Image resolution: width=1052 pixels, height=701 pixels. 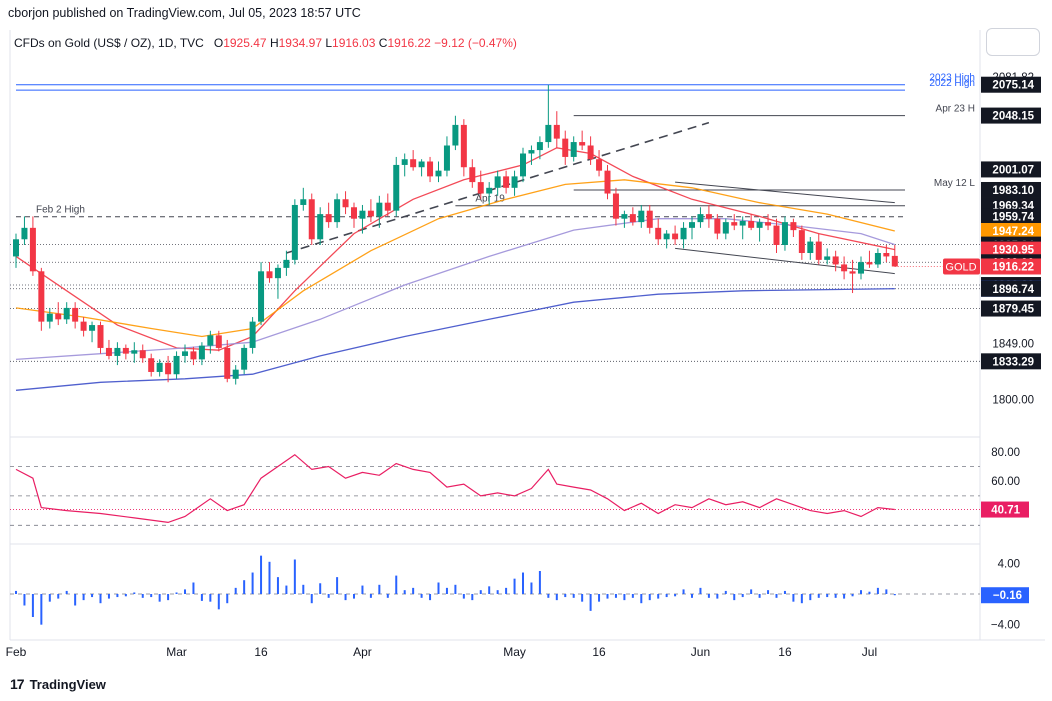 What do you see at coordinates (955, 109) in the screenshot?
I see `annotation-label: Apr 23 H` at bounding box center [955, 109].